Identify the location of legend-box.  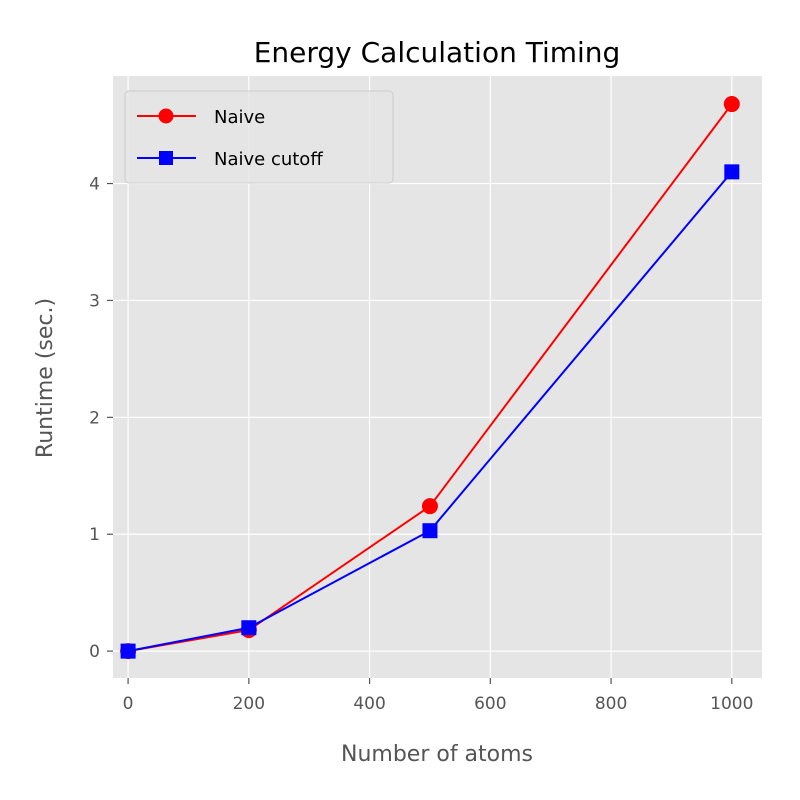
(259, 137).